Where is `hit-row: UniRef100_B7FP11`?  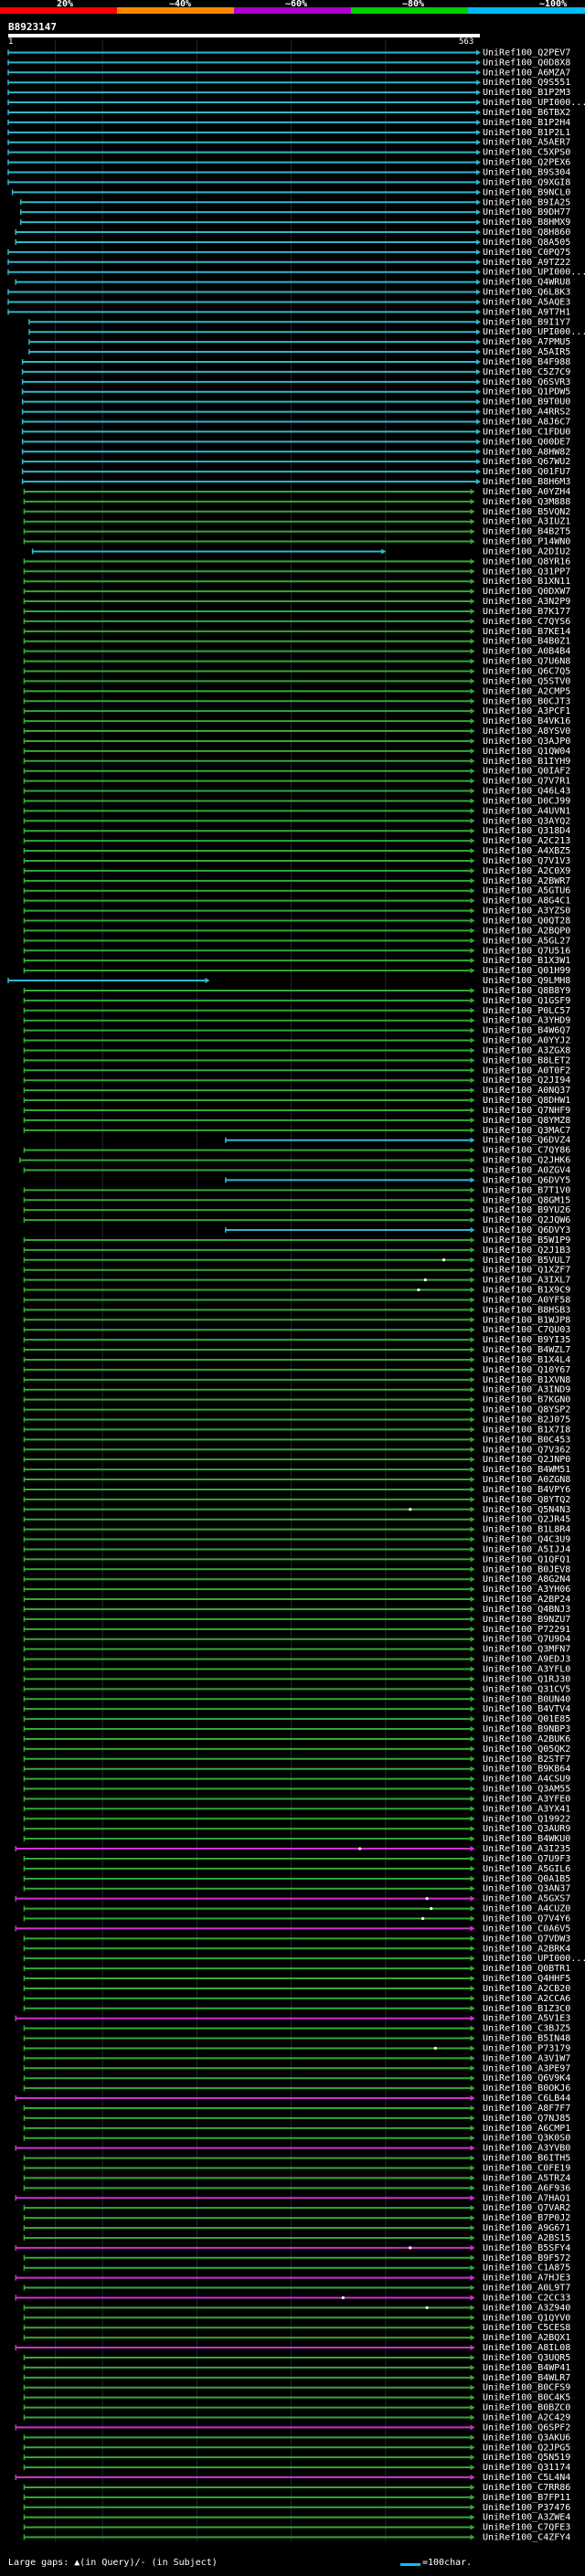
hit-row: UniRef100_B7FP11 is located at coordinates (297, 2498).